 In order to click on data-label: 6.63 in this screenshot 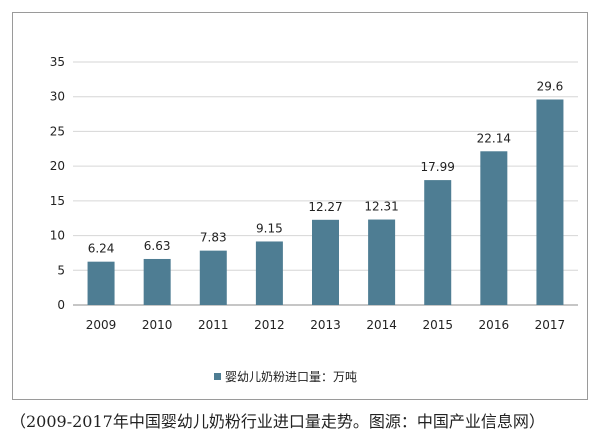, I will do `click(157, 246)`.